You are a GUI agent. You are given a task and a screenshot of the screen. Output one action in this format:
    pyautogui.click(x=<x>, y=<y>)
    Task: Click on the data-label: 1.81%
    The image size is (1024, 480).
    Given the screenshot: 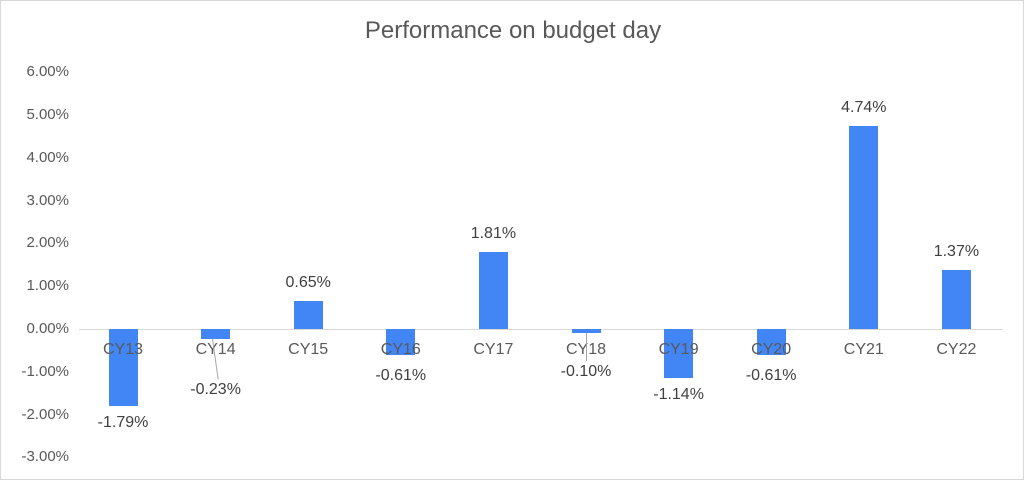 What is the action you would take?
    pyautogui.click(x=493, y=233)
    